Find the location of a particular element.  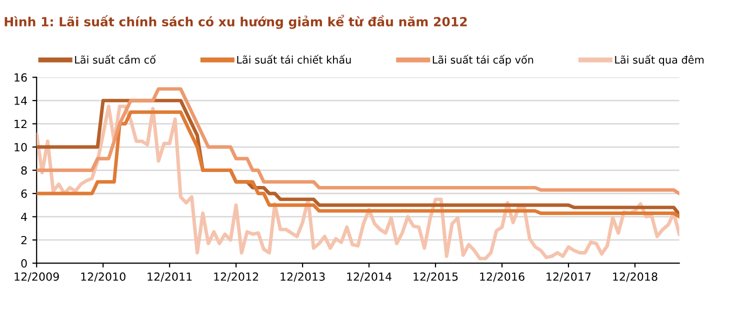

y-tick-label: 0 is located at coordinates (24, 263).